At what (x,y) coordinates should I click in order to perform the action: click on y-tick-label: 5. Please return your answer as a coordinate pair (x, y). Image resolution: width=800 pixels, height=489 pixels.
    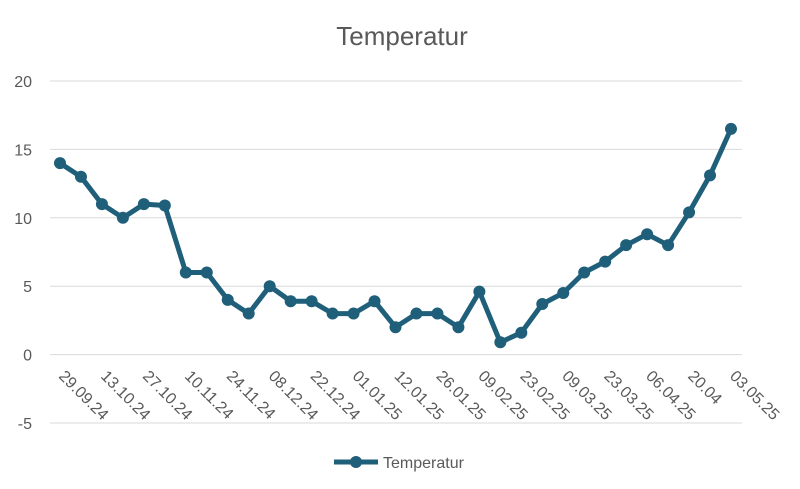
    Looking at the image, I should click on (27, 287).